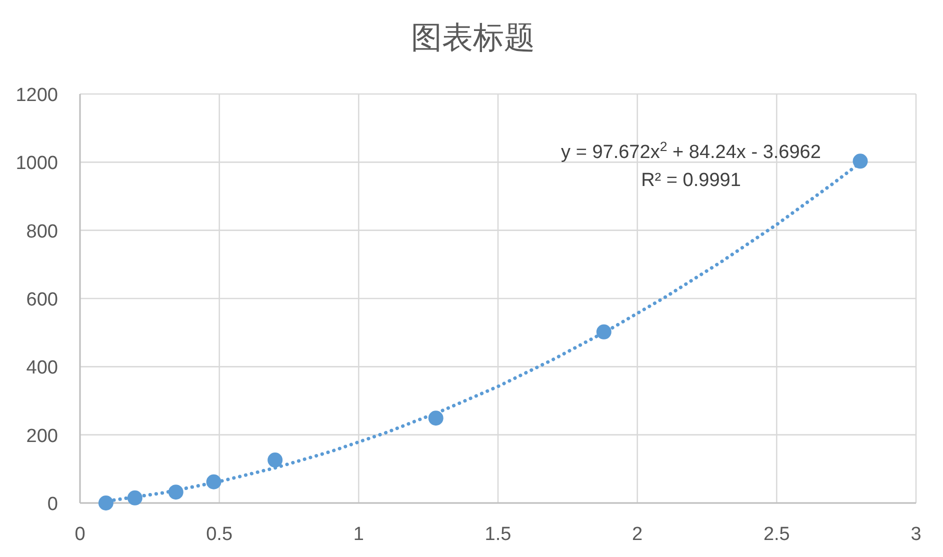 This screenshot has width=943, height=557. I want to click on x-tick-label: 2.5, so click(776, 534).